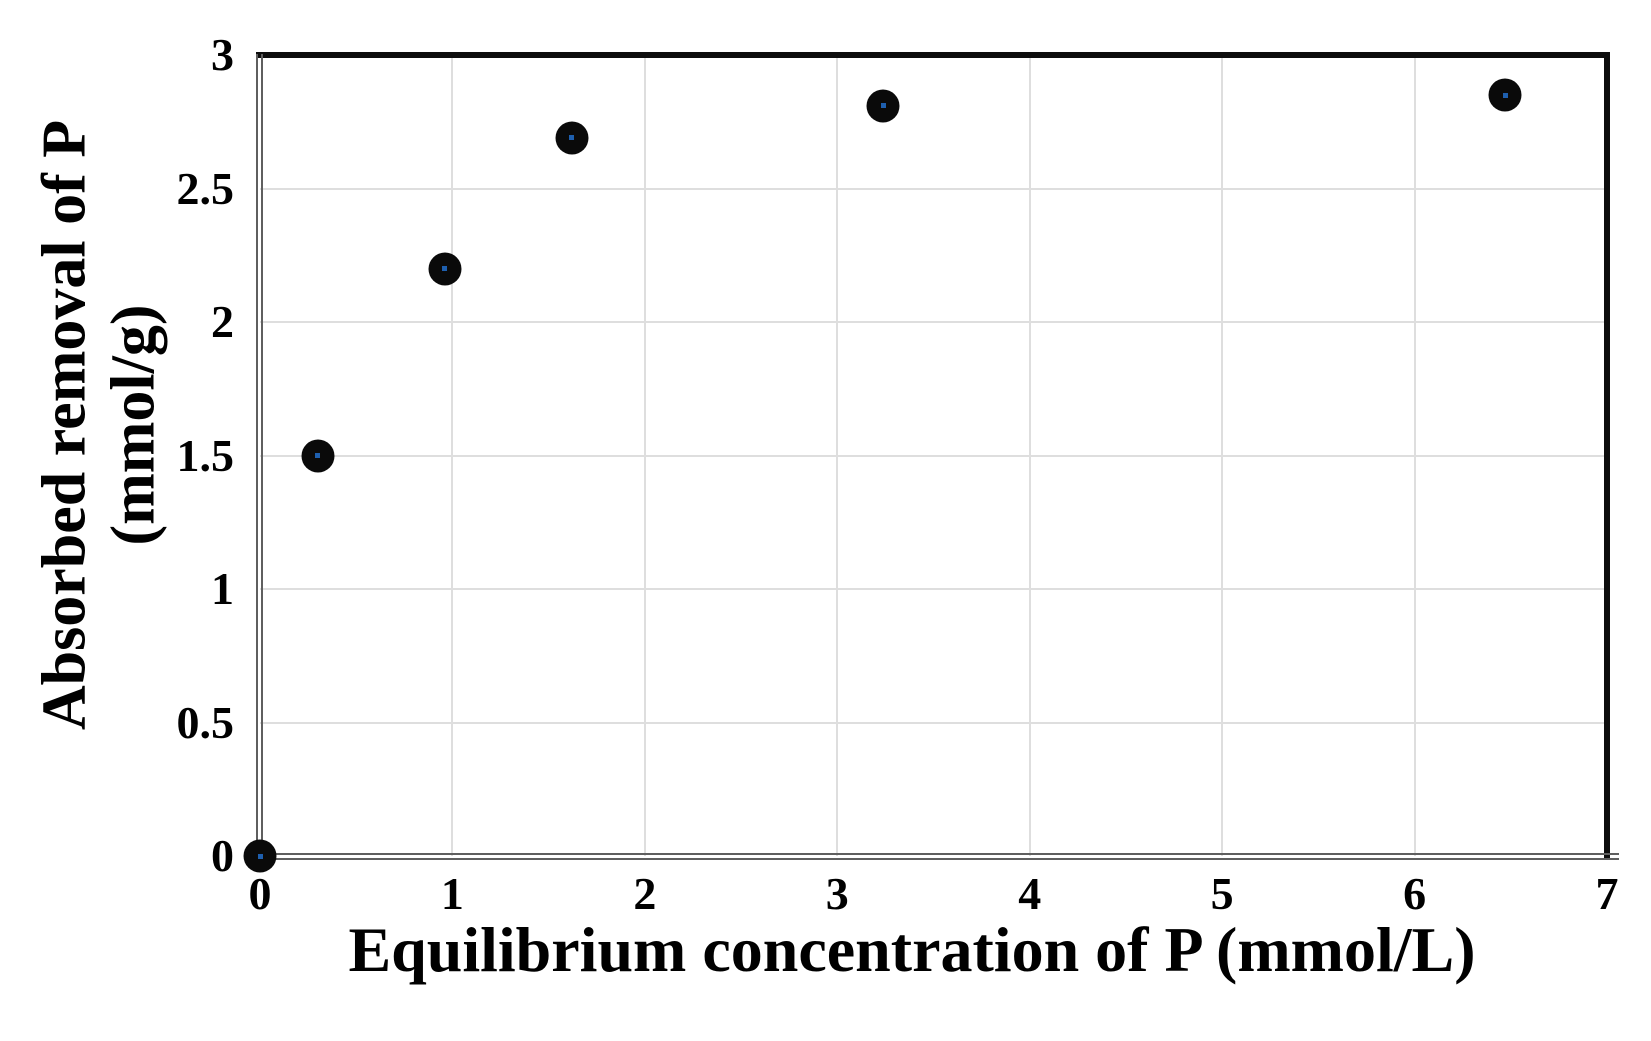  What do you see at coordinates (260, 893) in the screenshot?
I see `x-tick-label: 0` at bounding box center [260, 893].